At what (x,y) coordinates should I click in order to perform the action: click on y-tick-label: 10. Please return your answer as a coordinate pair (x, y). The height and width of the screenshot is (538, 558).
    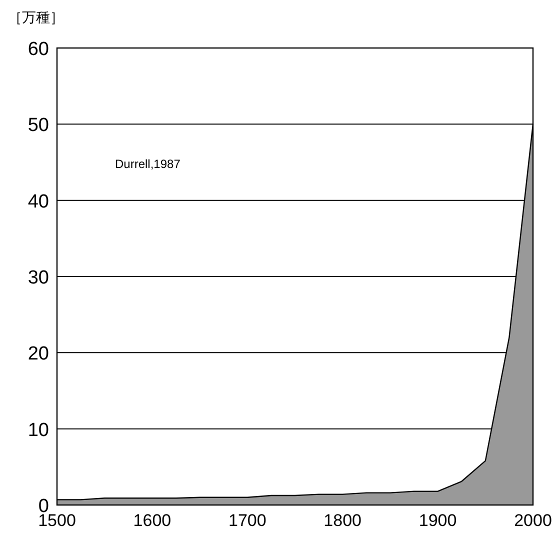
    Looking at the image, I should click on (38, 430).